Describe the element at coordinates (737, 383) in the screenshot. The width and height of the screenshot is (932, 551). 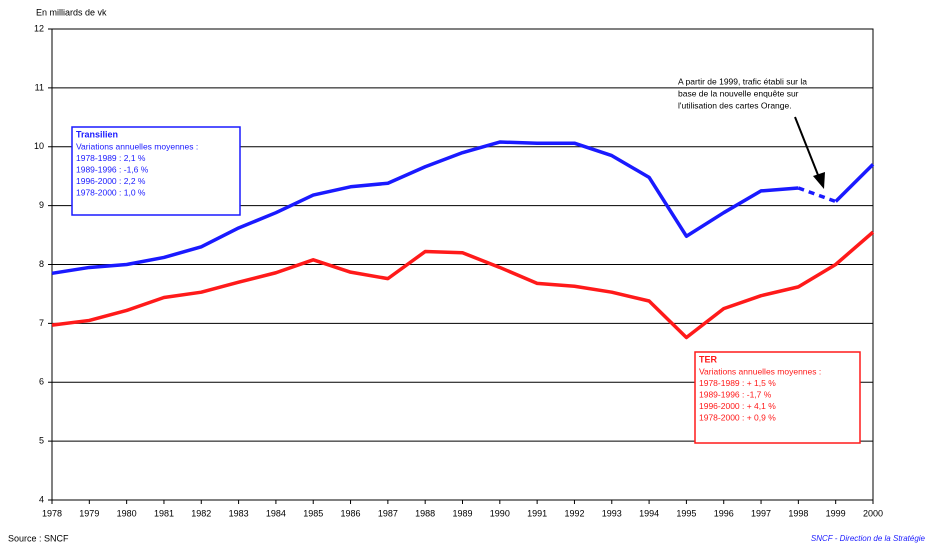
I see `annotation-line: 1978-1989 : + 1,5 %` at that location.